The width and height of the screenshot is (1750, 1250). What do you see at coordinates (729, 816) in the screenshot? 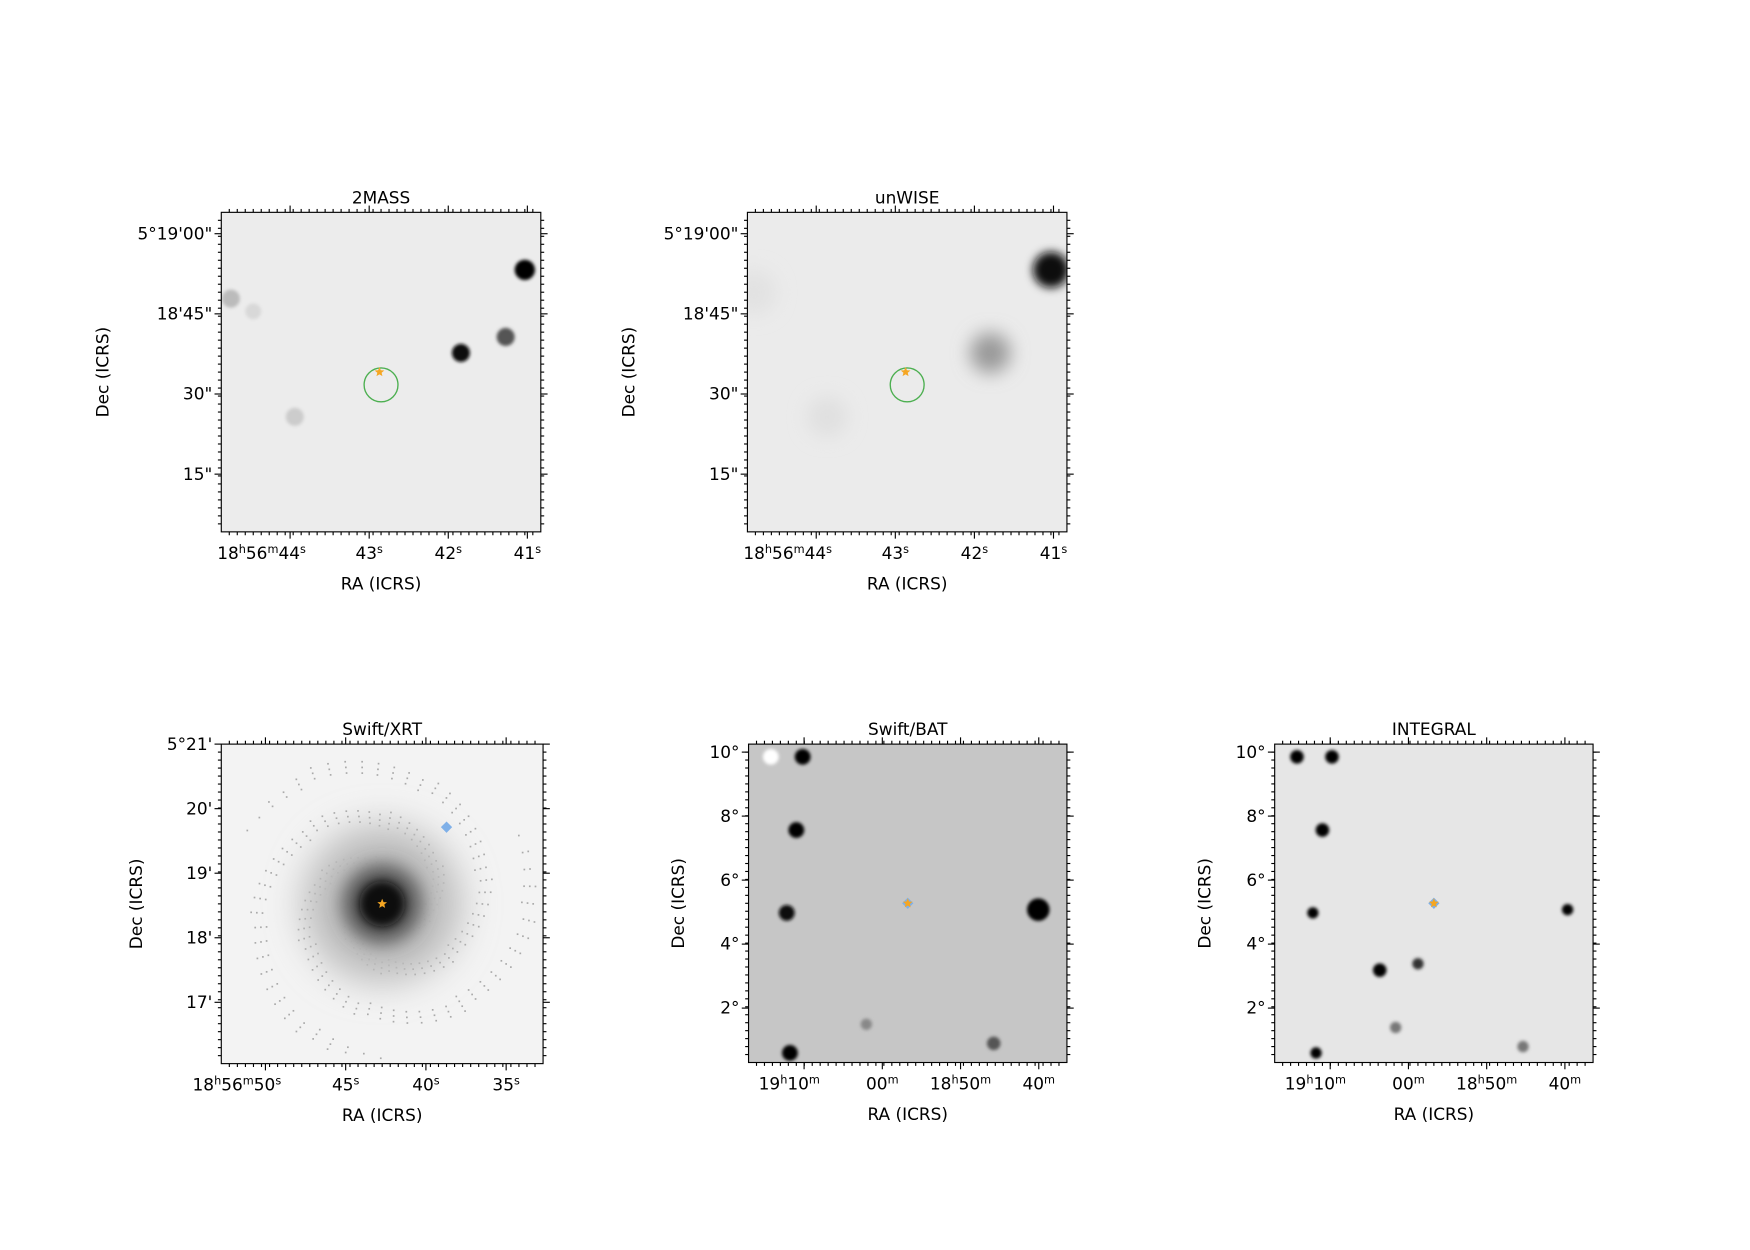
I see `y-tick-label: 8°` at bounding box center [729, 816].